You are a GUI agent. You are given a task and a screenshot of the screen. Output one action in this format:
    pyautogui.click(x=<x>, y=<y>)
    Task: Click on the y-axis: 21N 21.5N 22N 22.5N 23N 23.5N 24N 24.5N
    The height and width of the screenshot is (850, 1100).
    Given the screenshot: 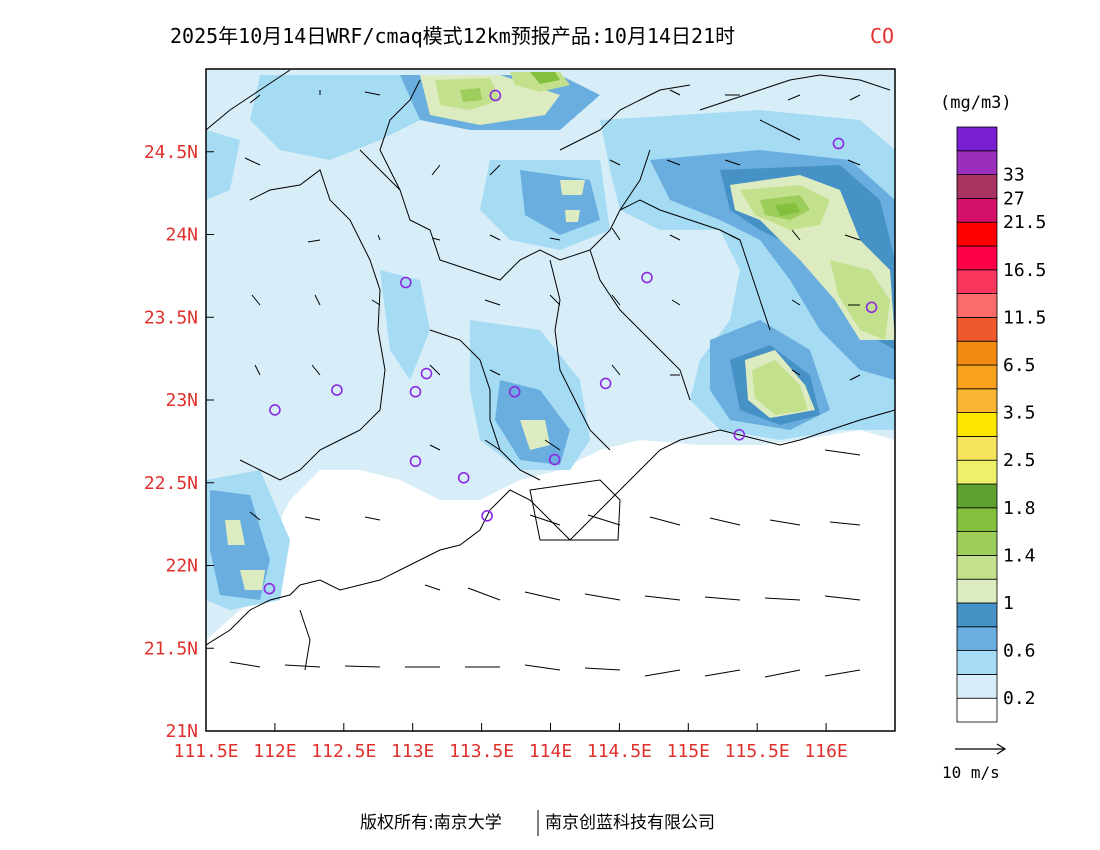 What is the action you would take?
    pyautogui.click(x=179, y=442)
    